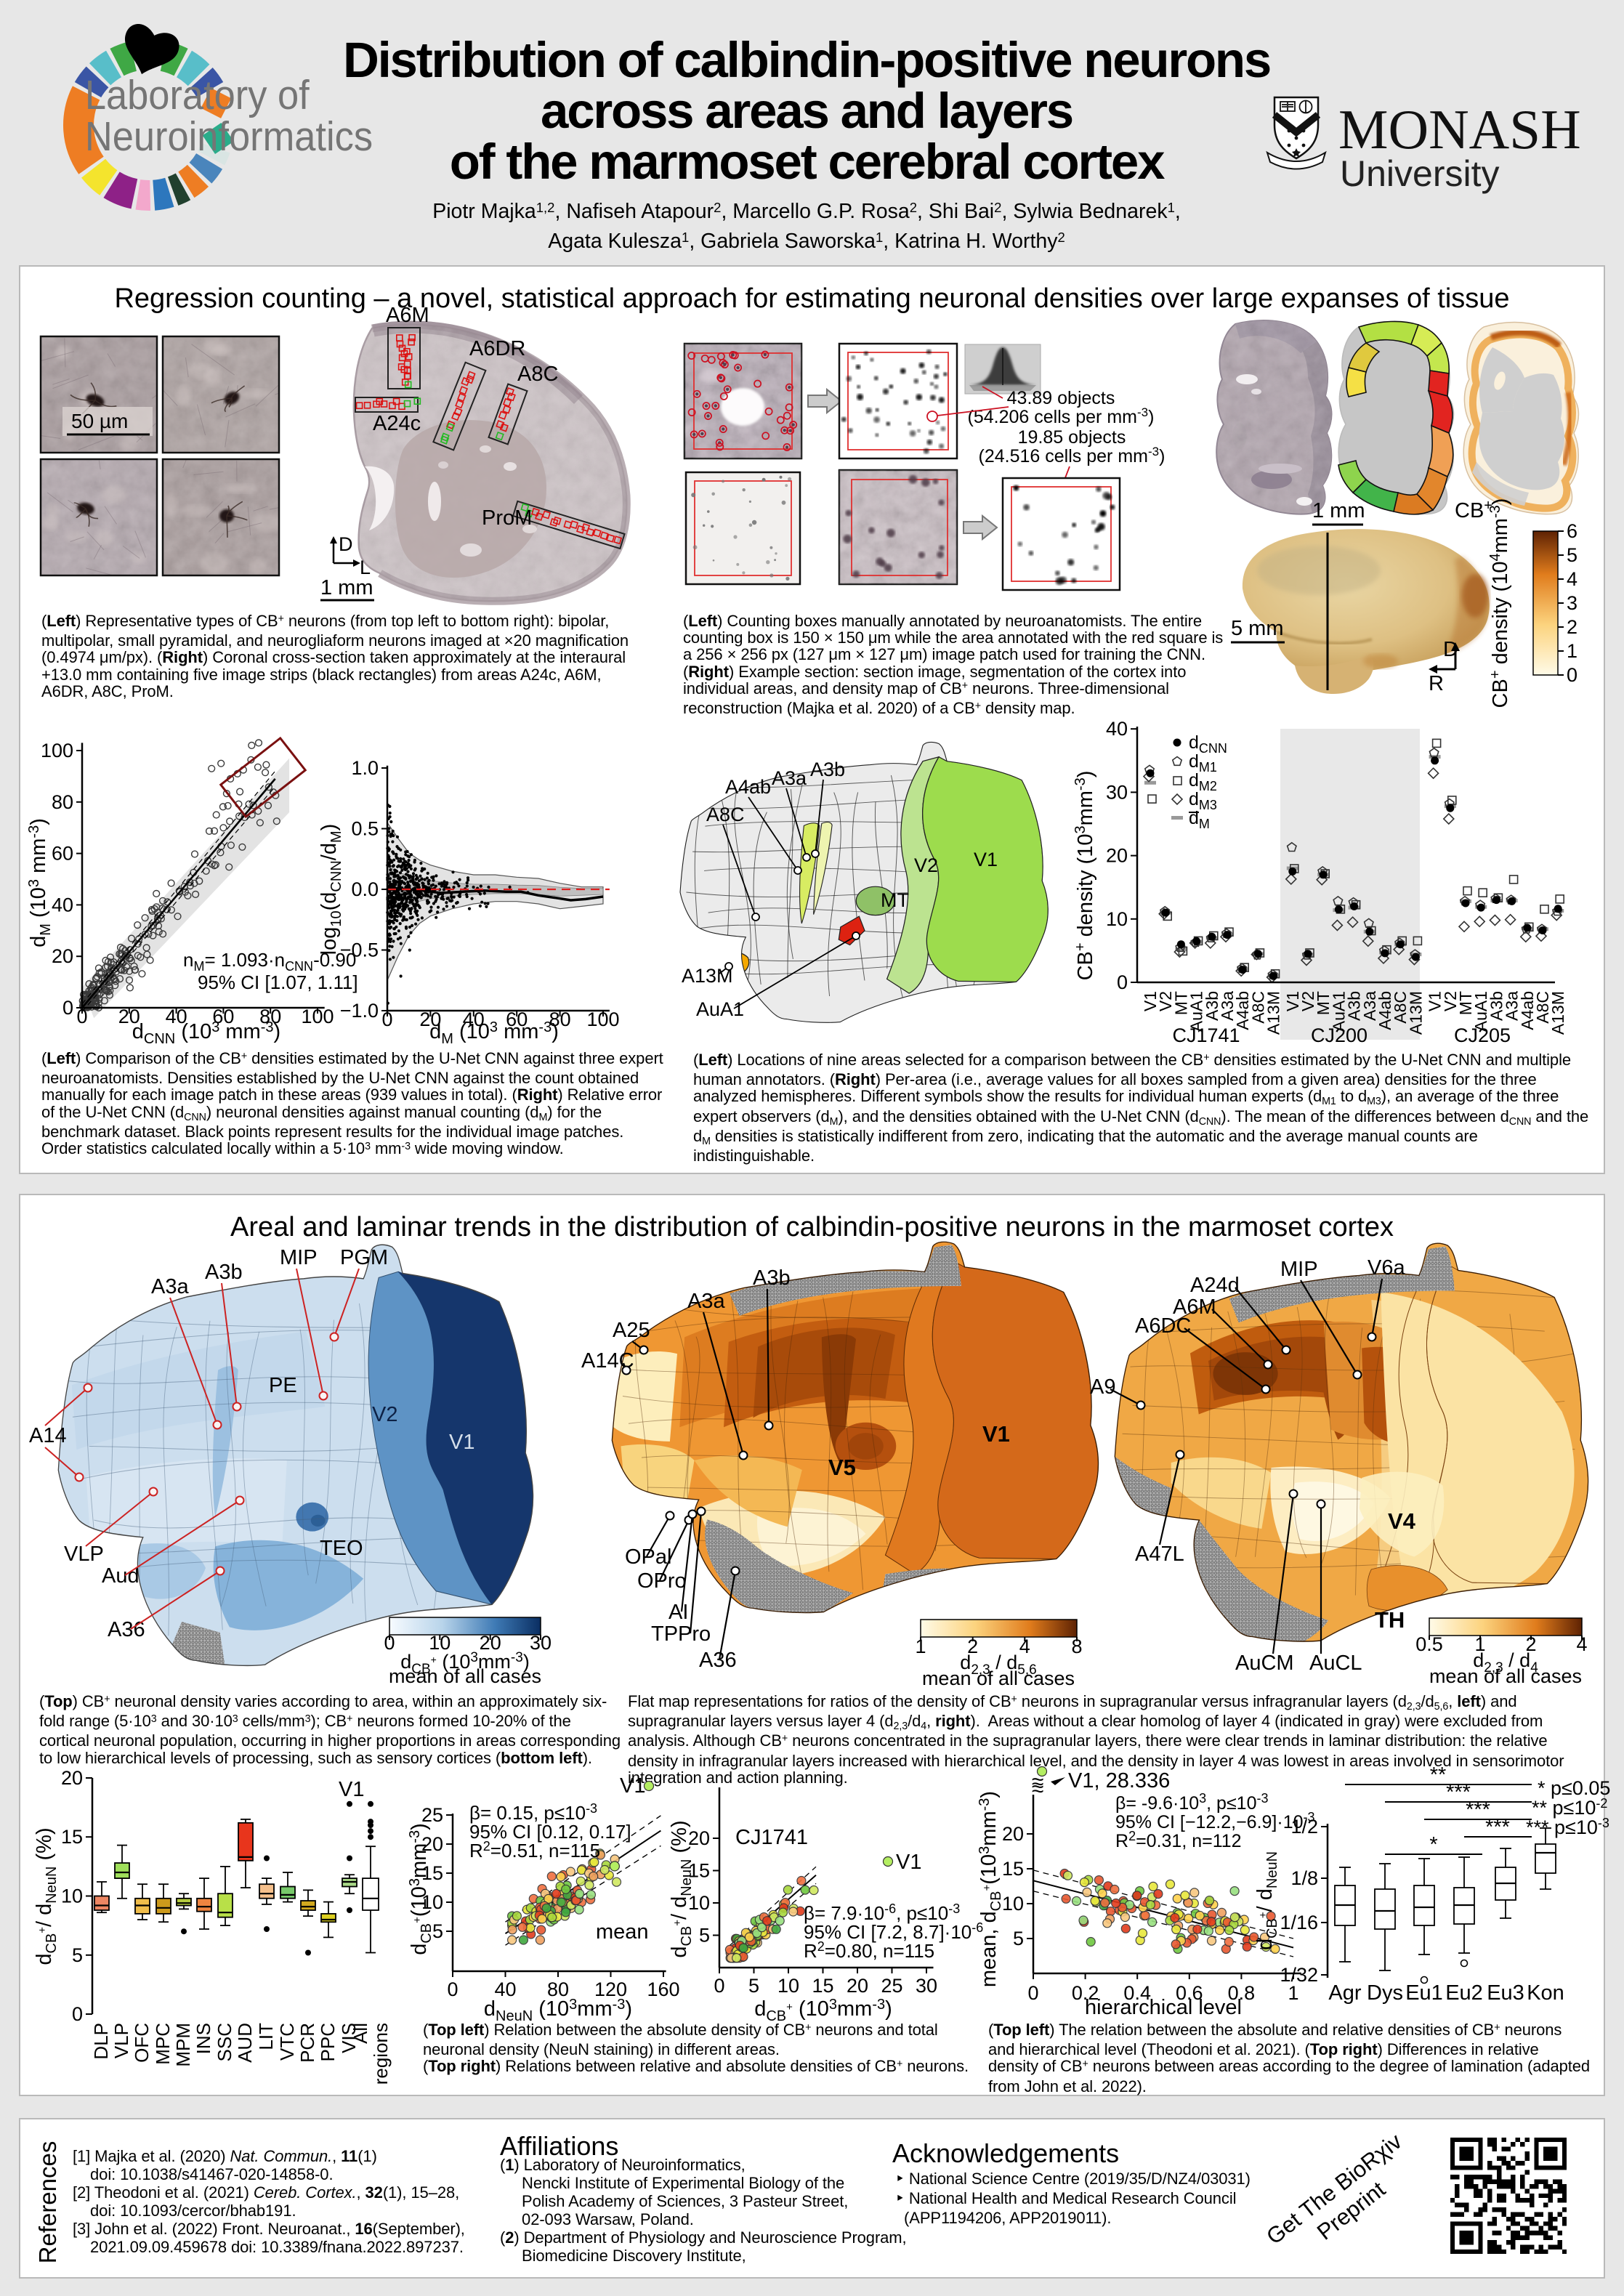 The width and height of the screenshot is (1624, 2296). I want to click on svg-text: Laboratory of, so click(197, 94).